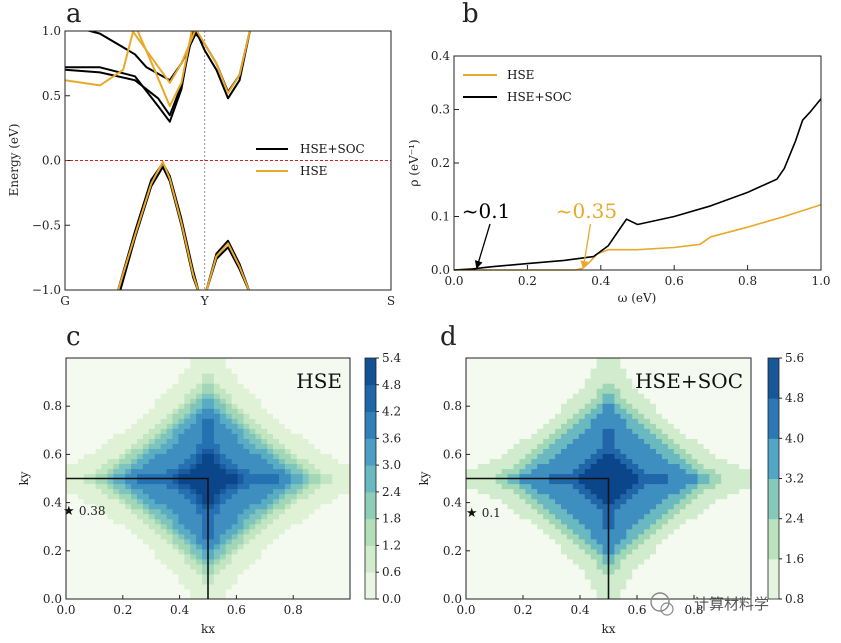 The width and height of the screenshot is (841, 643). What do you see at coordinates (522, 610) in the screenshot?
I see `heatmap-xtick-label: 0.2` at bounding box center [522, 610].